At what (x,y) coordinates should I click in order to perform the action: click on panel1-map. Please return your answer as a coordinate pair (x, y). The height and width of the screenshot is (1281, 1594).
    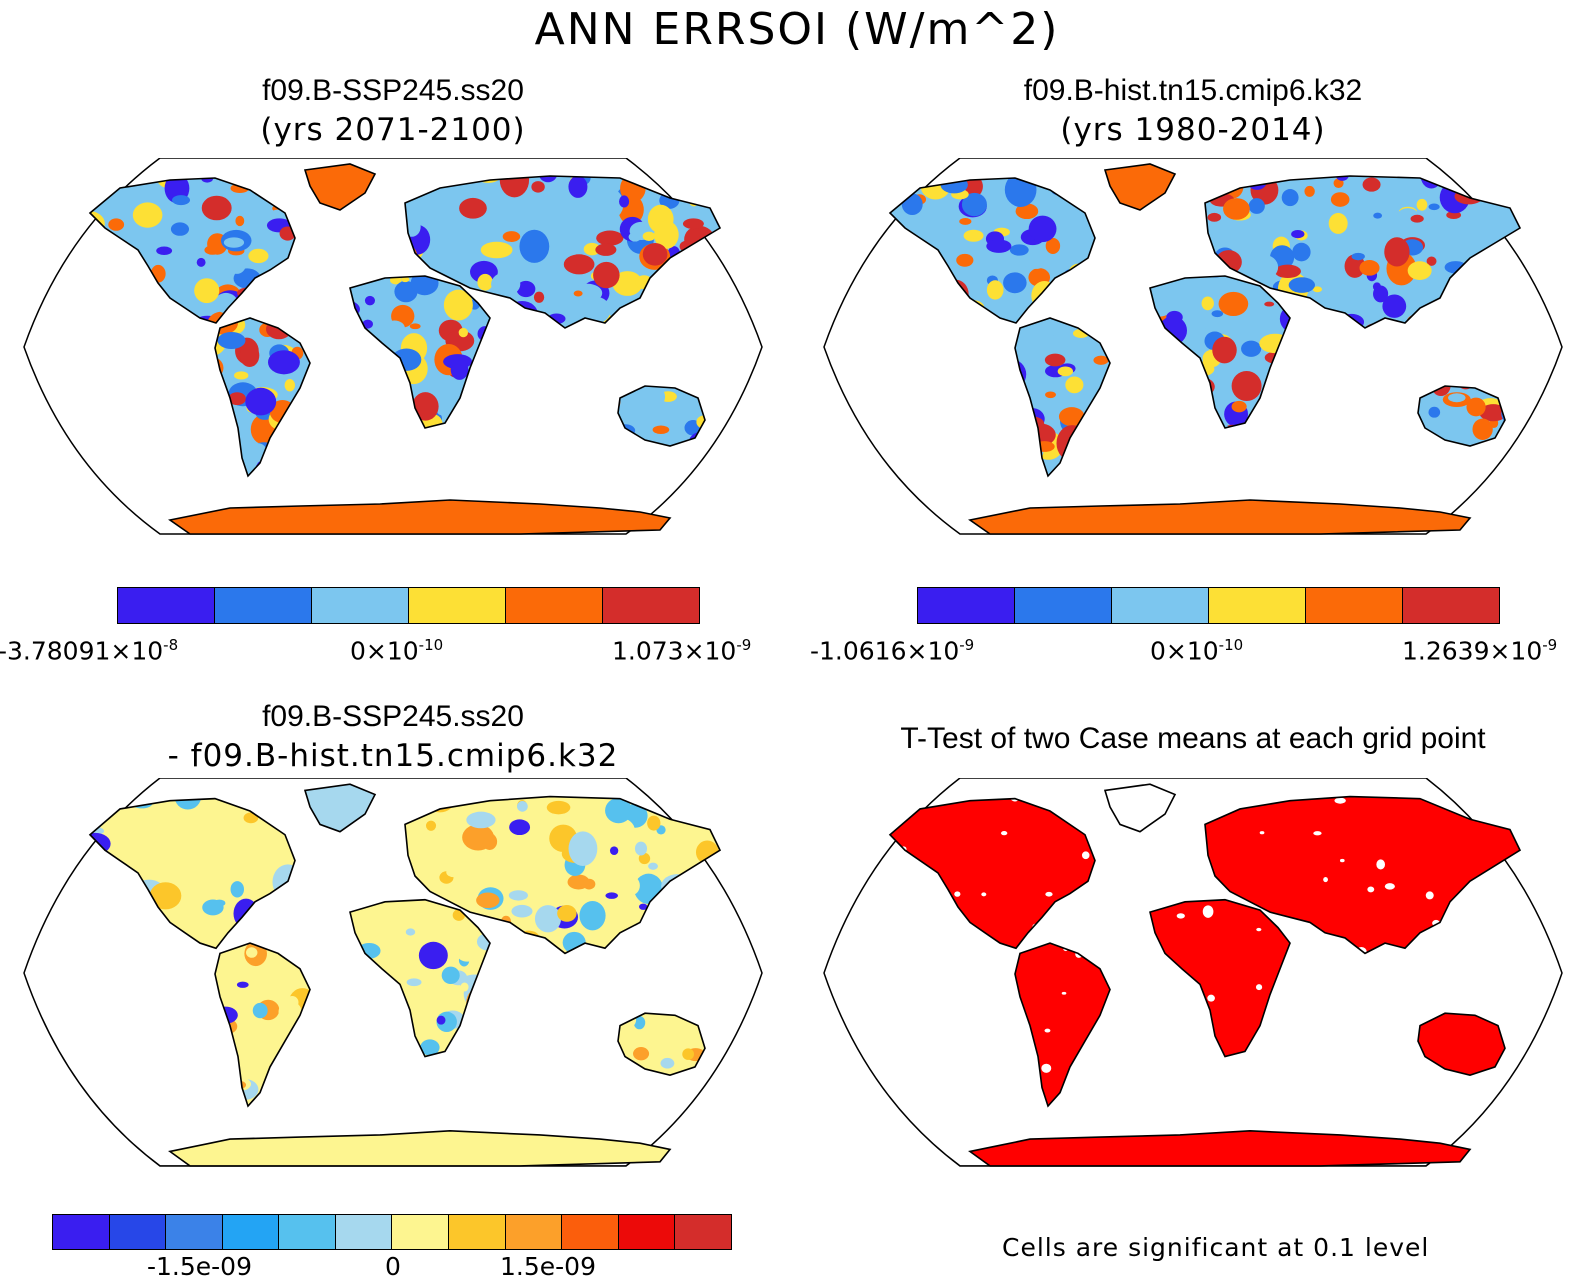
    Looking at the image, I should click on (393, 346).